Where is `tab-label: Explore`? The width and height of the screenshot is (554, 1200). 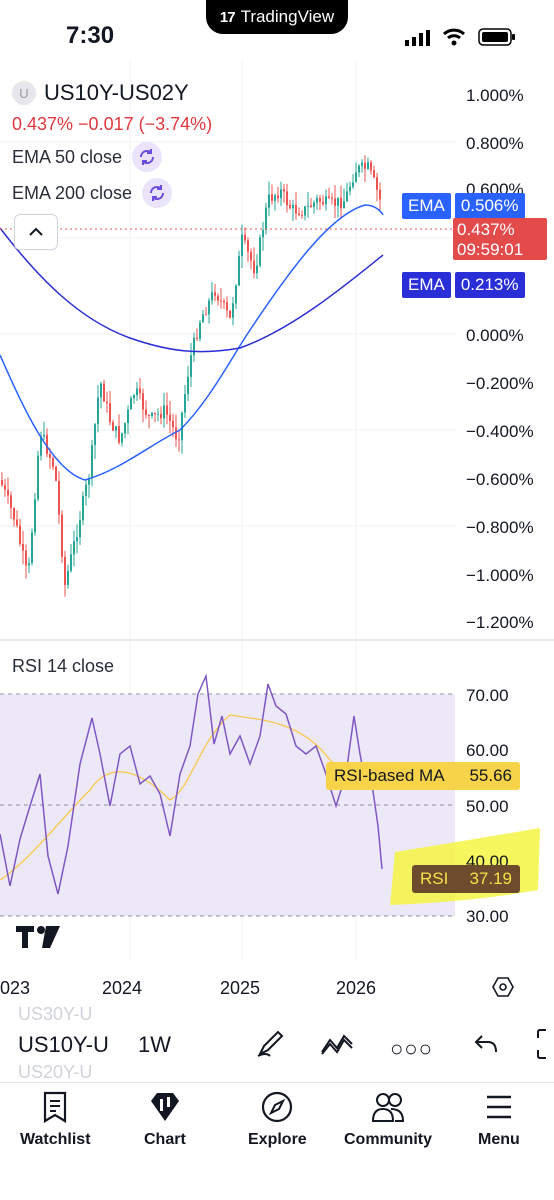
tab-label: Explore is located at coordinates (277, 1139).